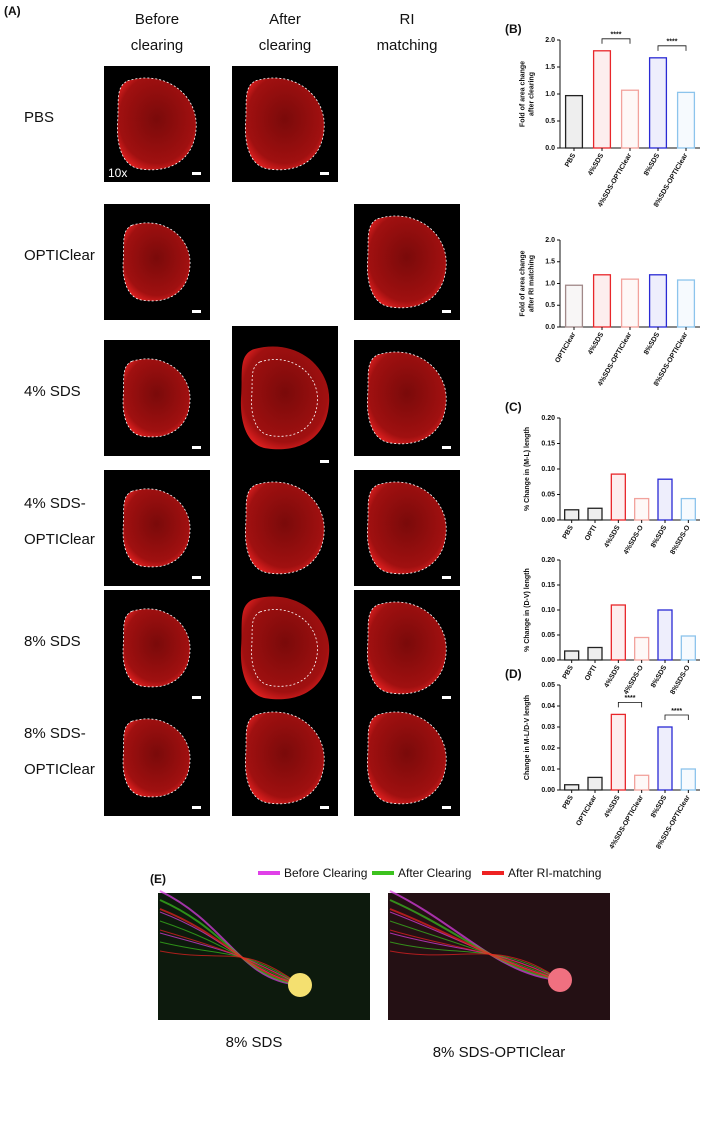 Image resolution: width=709 pixels, height=1124 pixels. What do you see at coordinates (300, 985) in the screenshot?
I see `soma` at bounding box center [300, 985].